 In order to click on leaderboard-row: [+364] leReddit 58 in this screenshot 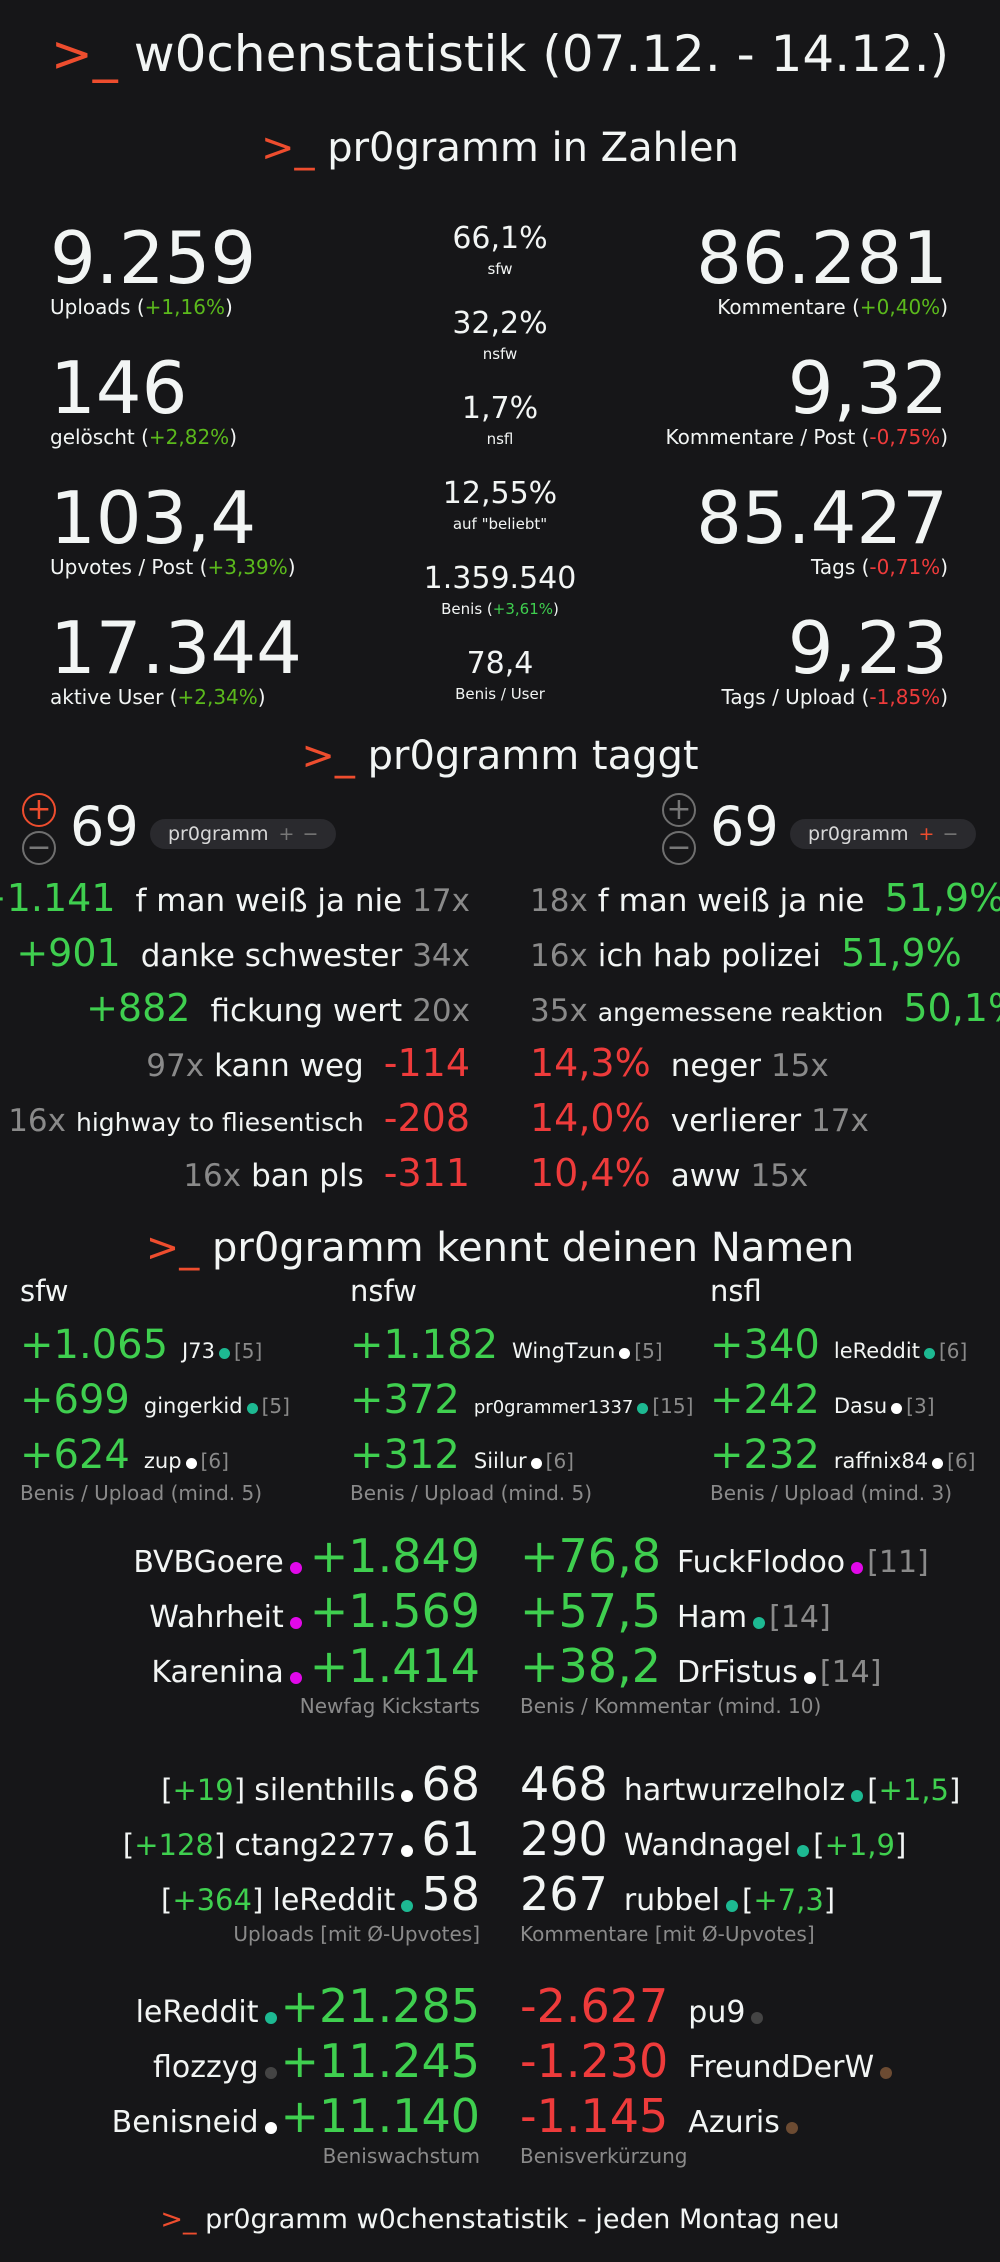, I will do `click(320, 1899)`.